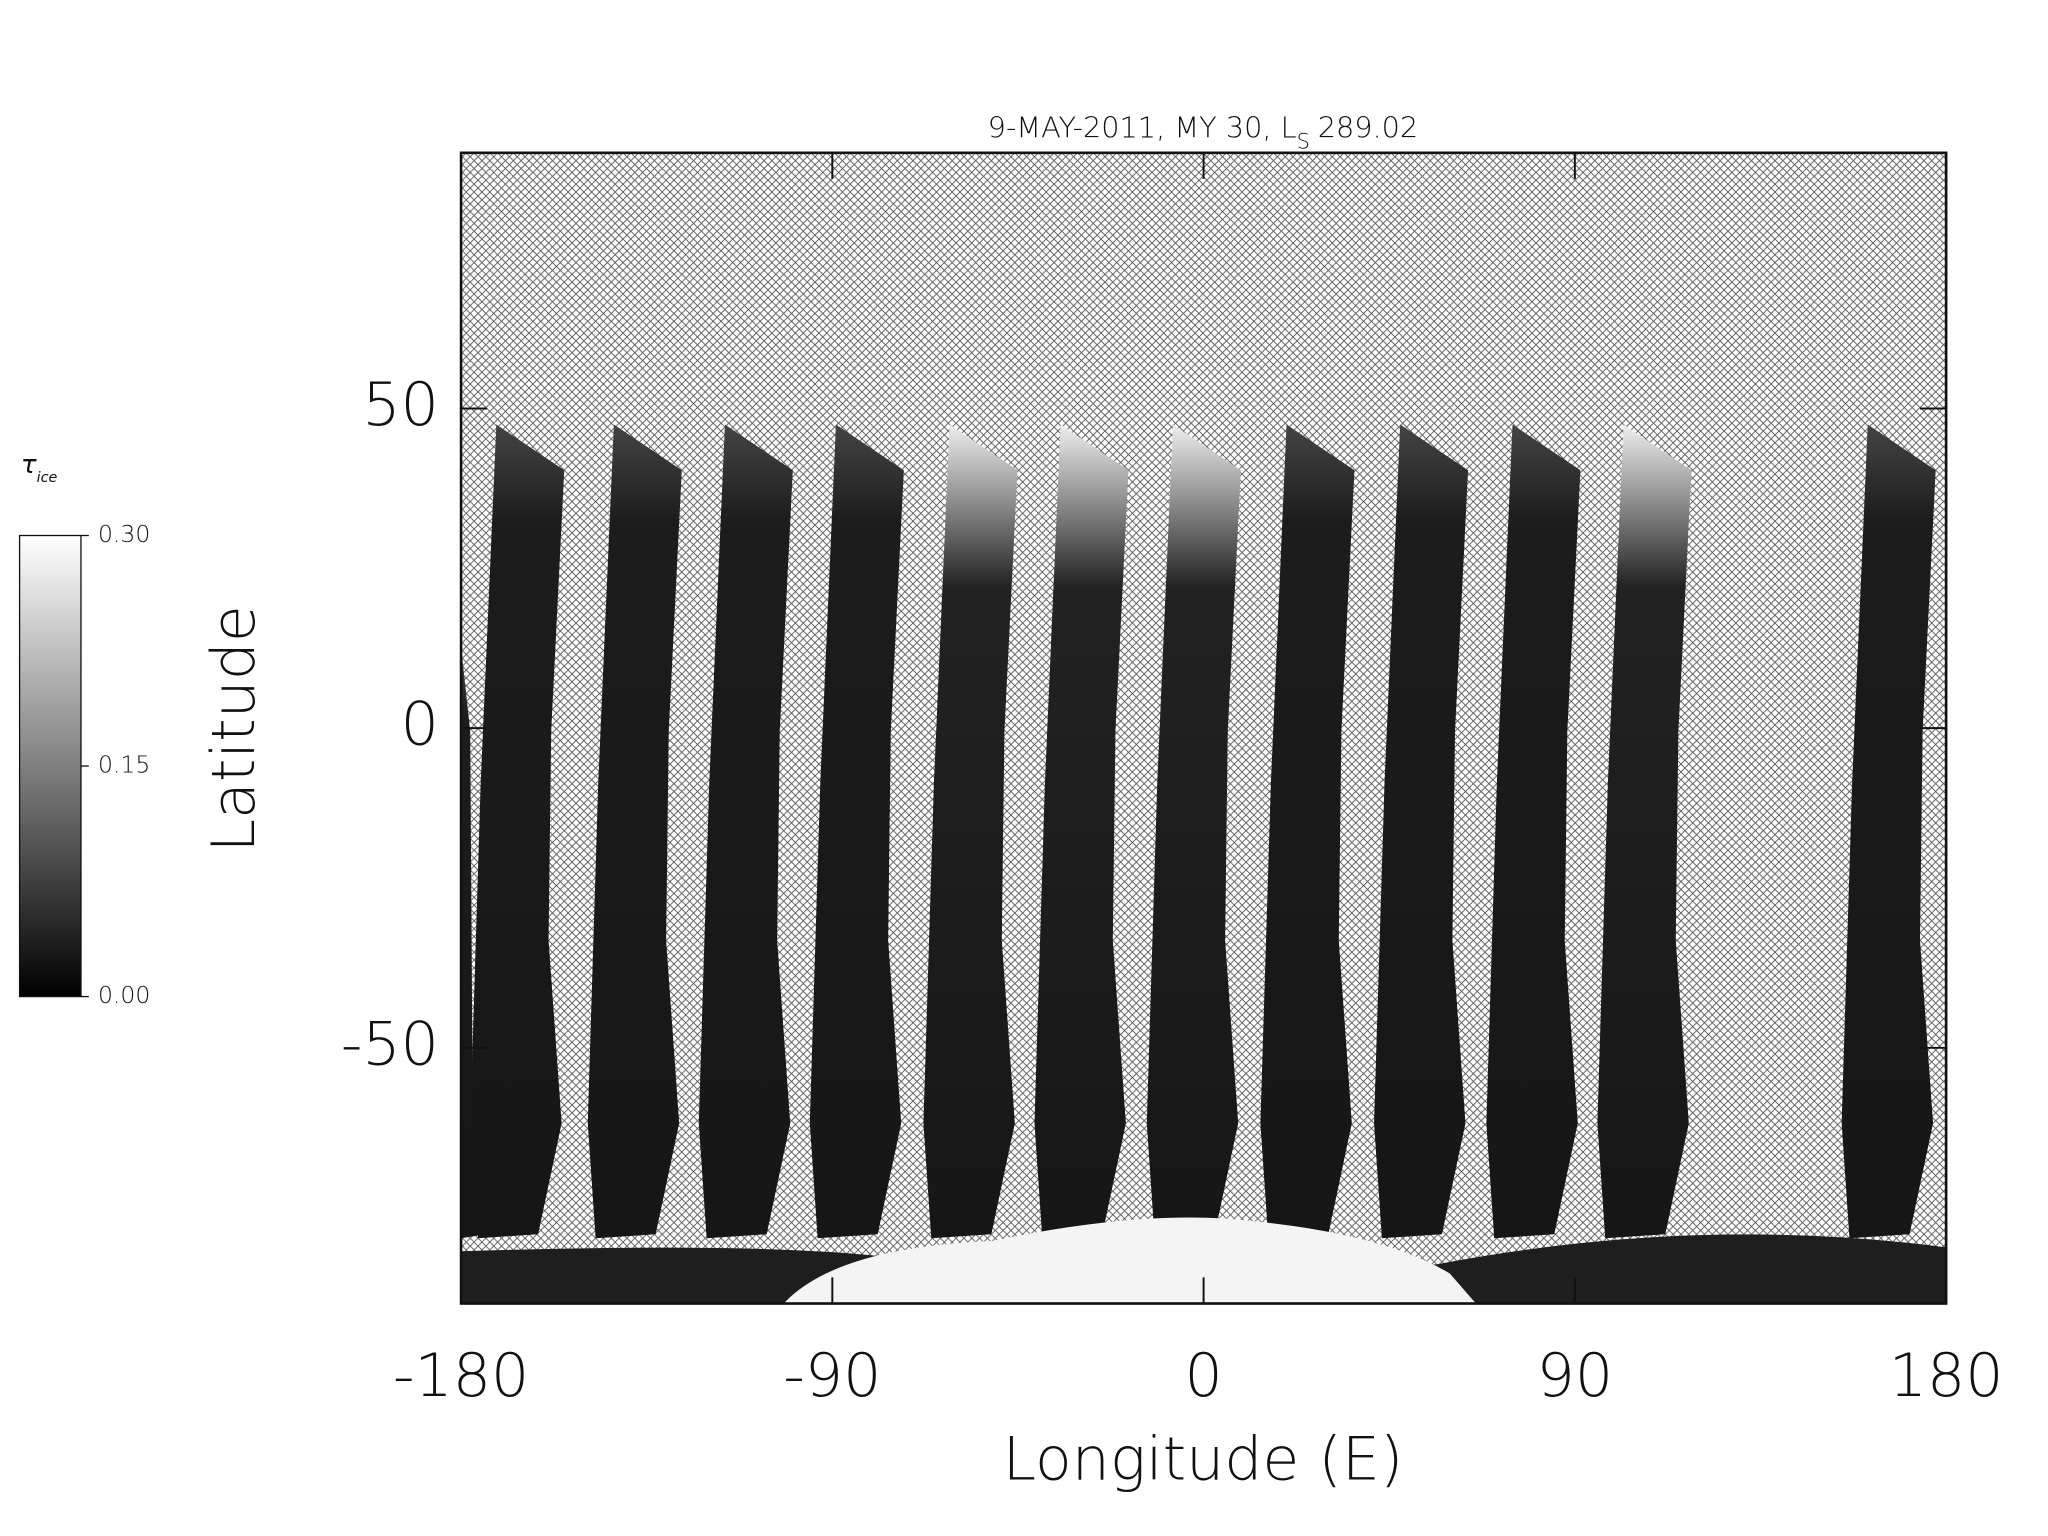 The width and height of the screenshot is (2048, 1536). What do you see at coordinates (47, 478) in the screenshot?
I see `colorbar-subscript: ice` at bounding box center [47, 478].